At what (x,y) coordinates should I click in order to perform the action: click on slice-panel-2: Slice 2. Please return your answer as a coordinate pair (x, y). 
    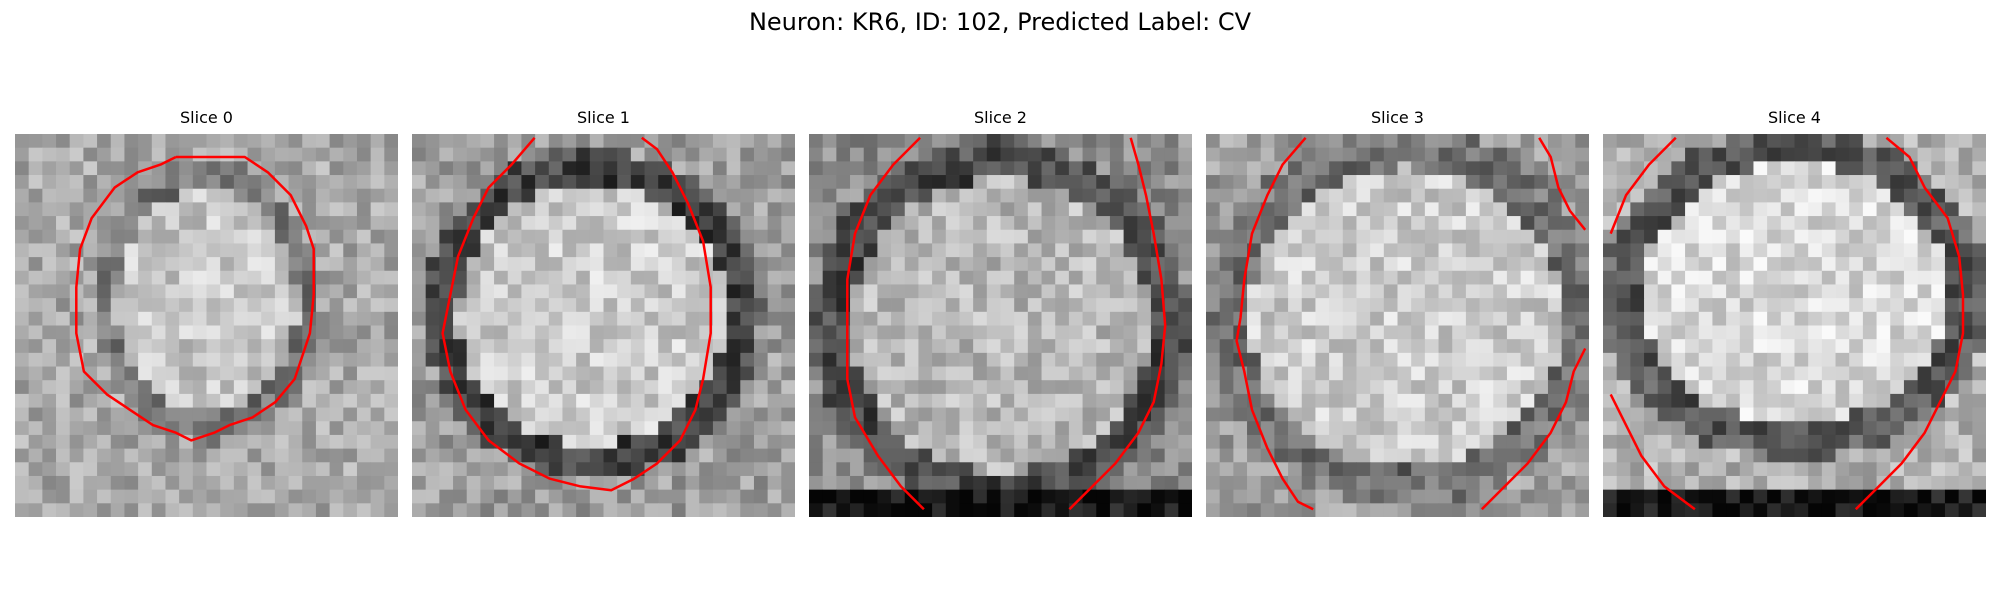
    Looking at the image, I should click on (1000, 313).